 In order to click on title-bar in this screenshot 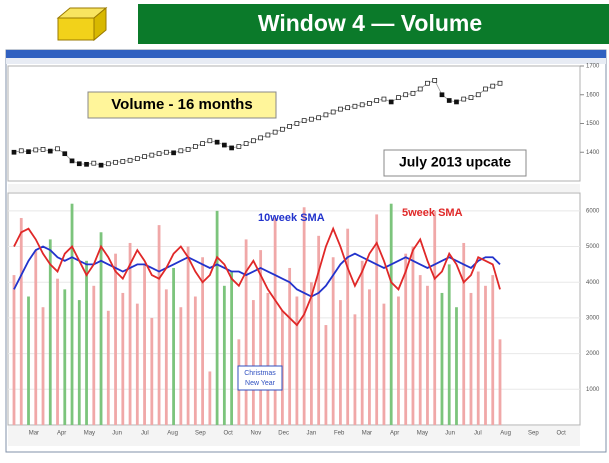, I will do `click(373, 24)`.